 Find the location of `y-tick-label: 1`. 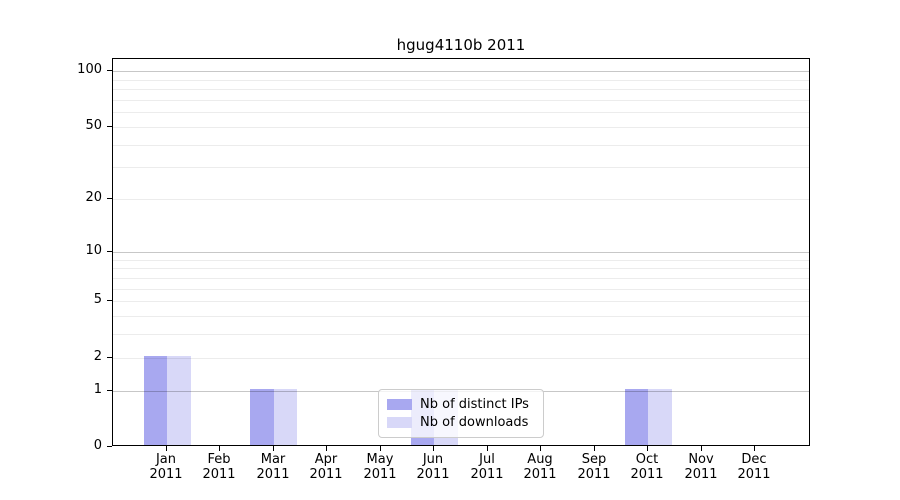

y-tick-label: 1 is located at coordinates (97, 389).